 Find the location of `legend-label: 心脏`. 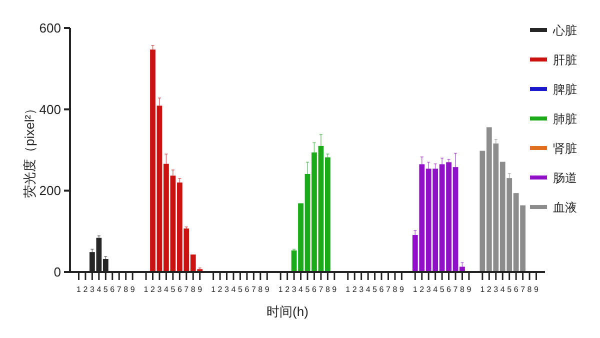

legend-label: 心脏 is located at coordinates (564, 31).